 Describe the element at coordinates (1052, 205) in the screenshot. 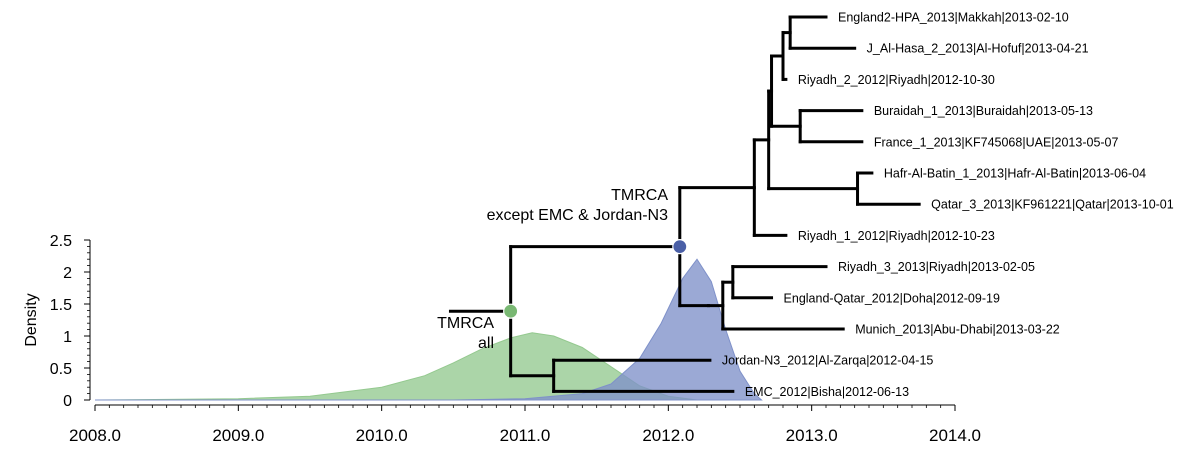

I see `tip-label: Qatar_3_2013|KF961221|Qatar|2013-10-01` at that location.